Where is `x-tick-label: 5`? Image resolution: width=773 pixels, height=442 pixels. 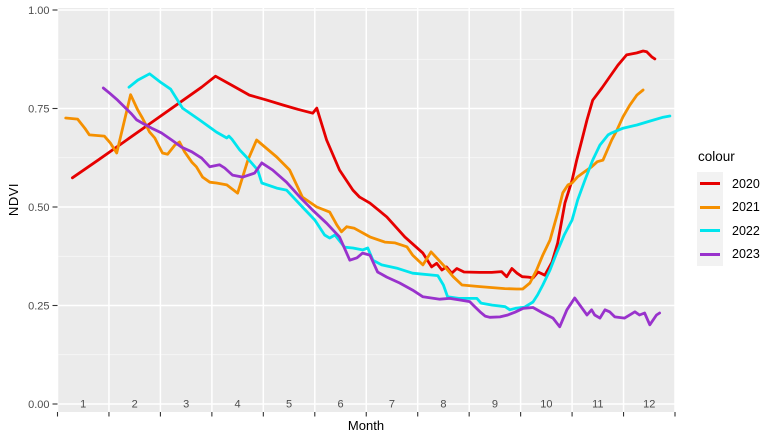 x-tick-label: 5 is located at coordinates (289, 405).